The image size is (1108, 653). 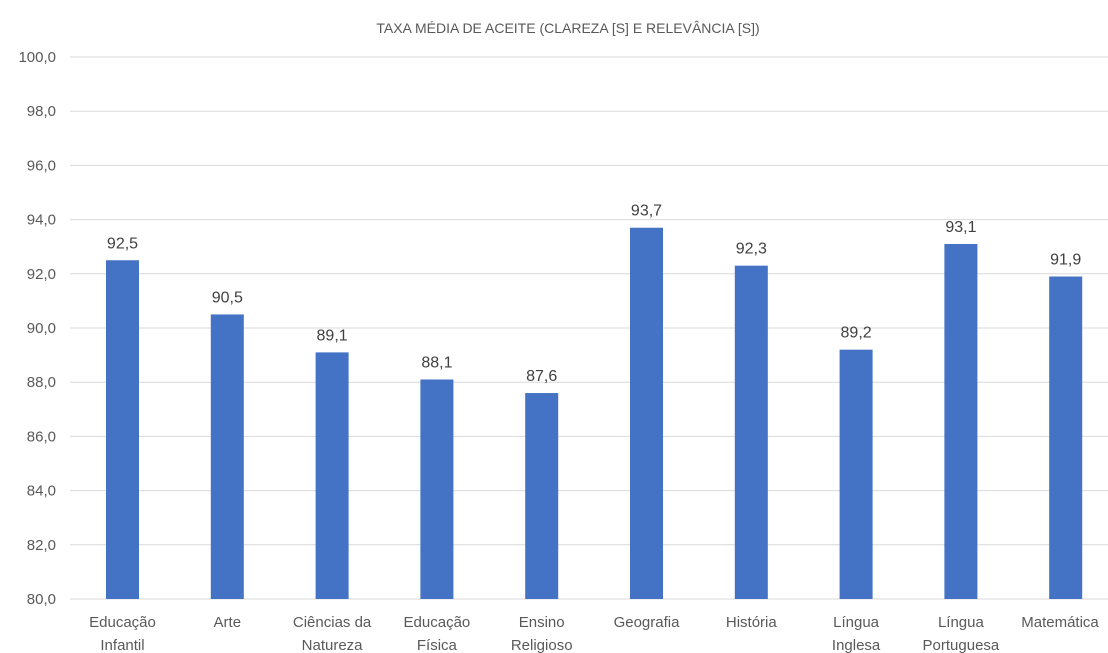 What do you see at coordinates (41, 328) in the screenshot?
I see `y-tick-label: 90,0` at bounding box center [41, 328].